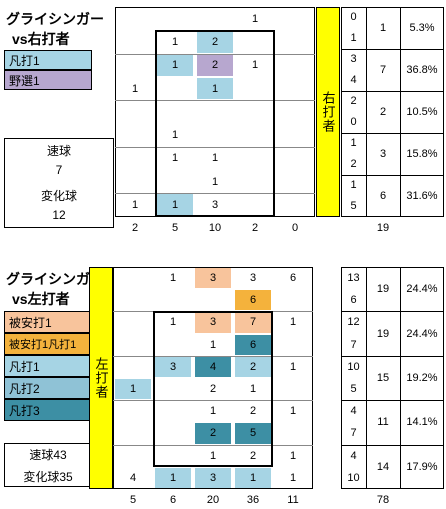  What do you see at coordinates (48, 80) in the screenshot?
I see `legend-item: 野選1` at bounding box center [48, 80].